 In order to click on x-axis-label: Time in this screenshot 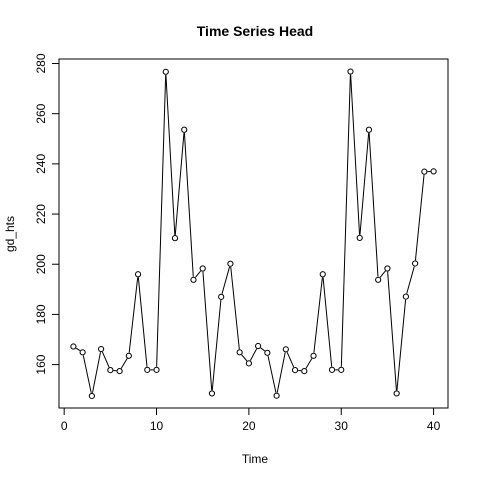, I will do `click(255, 459)`.